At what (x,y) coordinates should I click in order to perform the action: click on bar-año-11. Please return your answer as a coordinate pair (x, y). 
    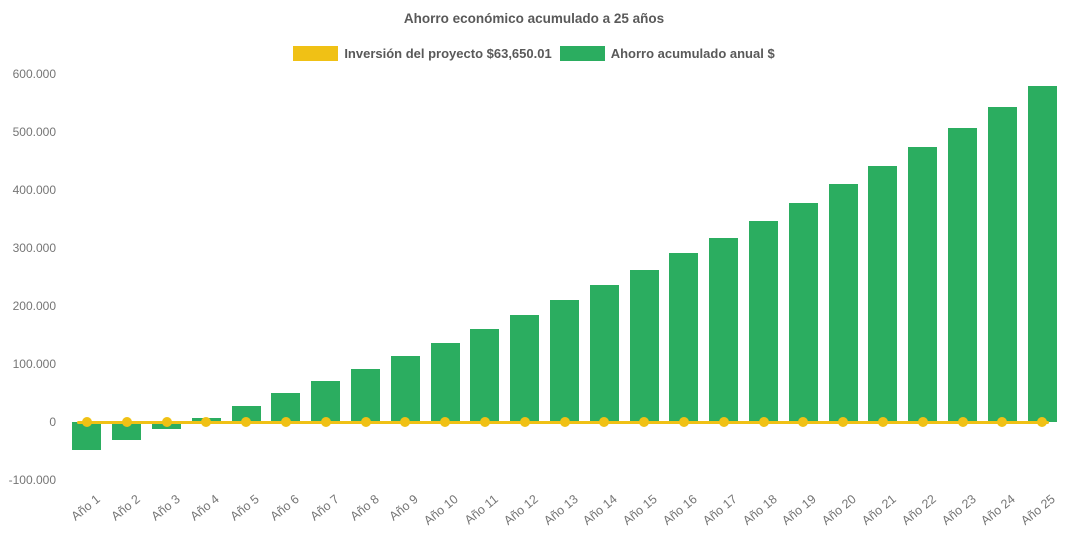
    Looking at the image, I should click on (485, 375).